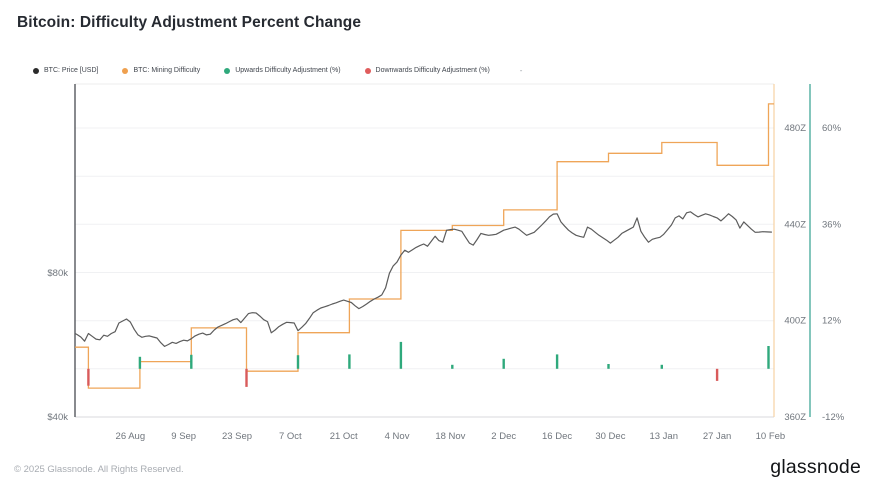 This screenshot has width=877, height=493. What do you see at coordinates (795, 224) in the screenshot?
I see `difficulty-axis-tick-label: 440Z` at bounding box center [795, 224].